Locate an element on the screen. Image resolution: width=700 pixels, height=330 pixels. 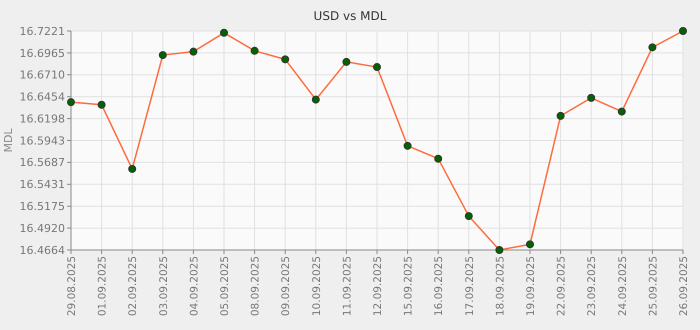
x-tick-label: 08.09.2025 is located at coordinates (256, 286).